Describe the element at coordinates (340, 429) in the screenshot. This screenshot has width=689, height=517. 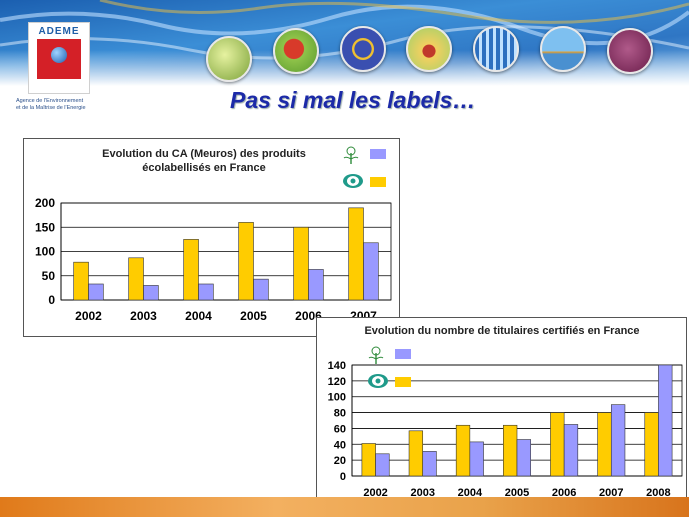
I see `y-tick-label: 60` at that location.